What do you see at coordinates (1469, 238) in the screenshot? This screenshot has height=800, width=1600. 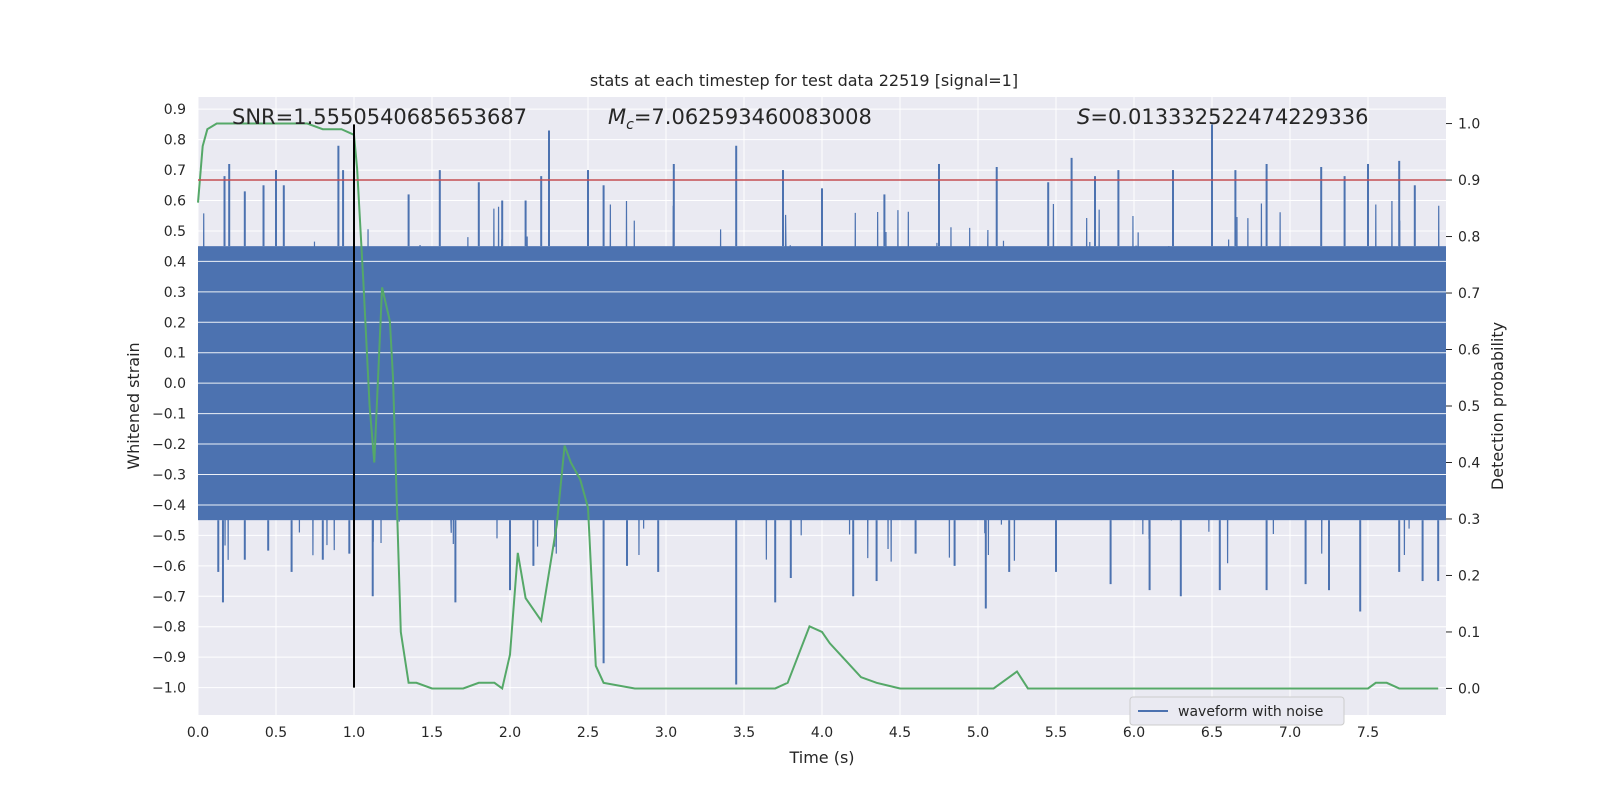 I see `right-tick-label: 0.8` at bounding box center [1469, 238].